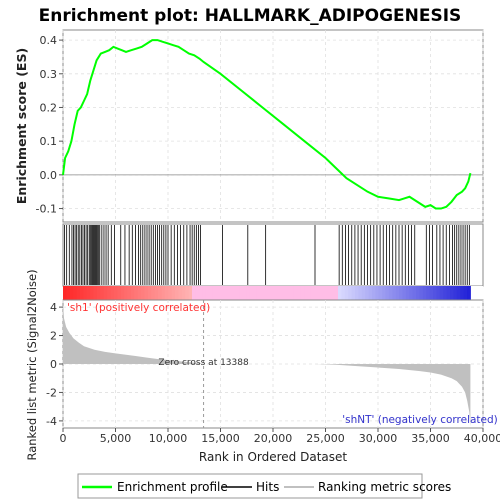  I want to click on hits-panel, so click(273, 255).